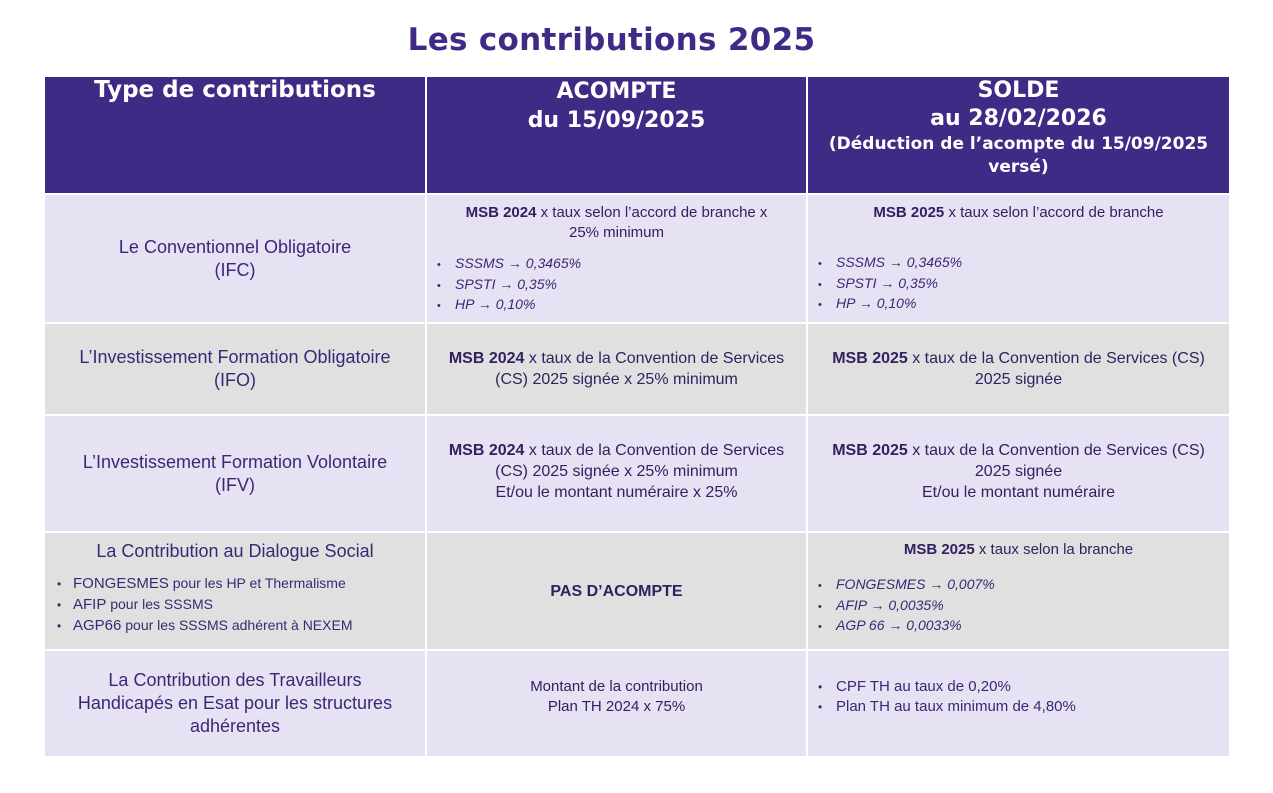 Image resolution: width=1273 pixels, height=793 pixels. What do you see at coordinates (1023, 687) in the screenshot?
I see `list-item: CPF TH au taux de 0,20%` at bounding box center [1023, 687].